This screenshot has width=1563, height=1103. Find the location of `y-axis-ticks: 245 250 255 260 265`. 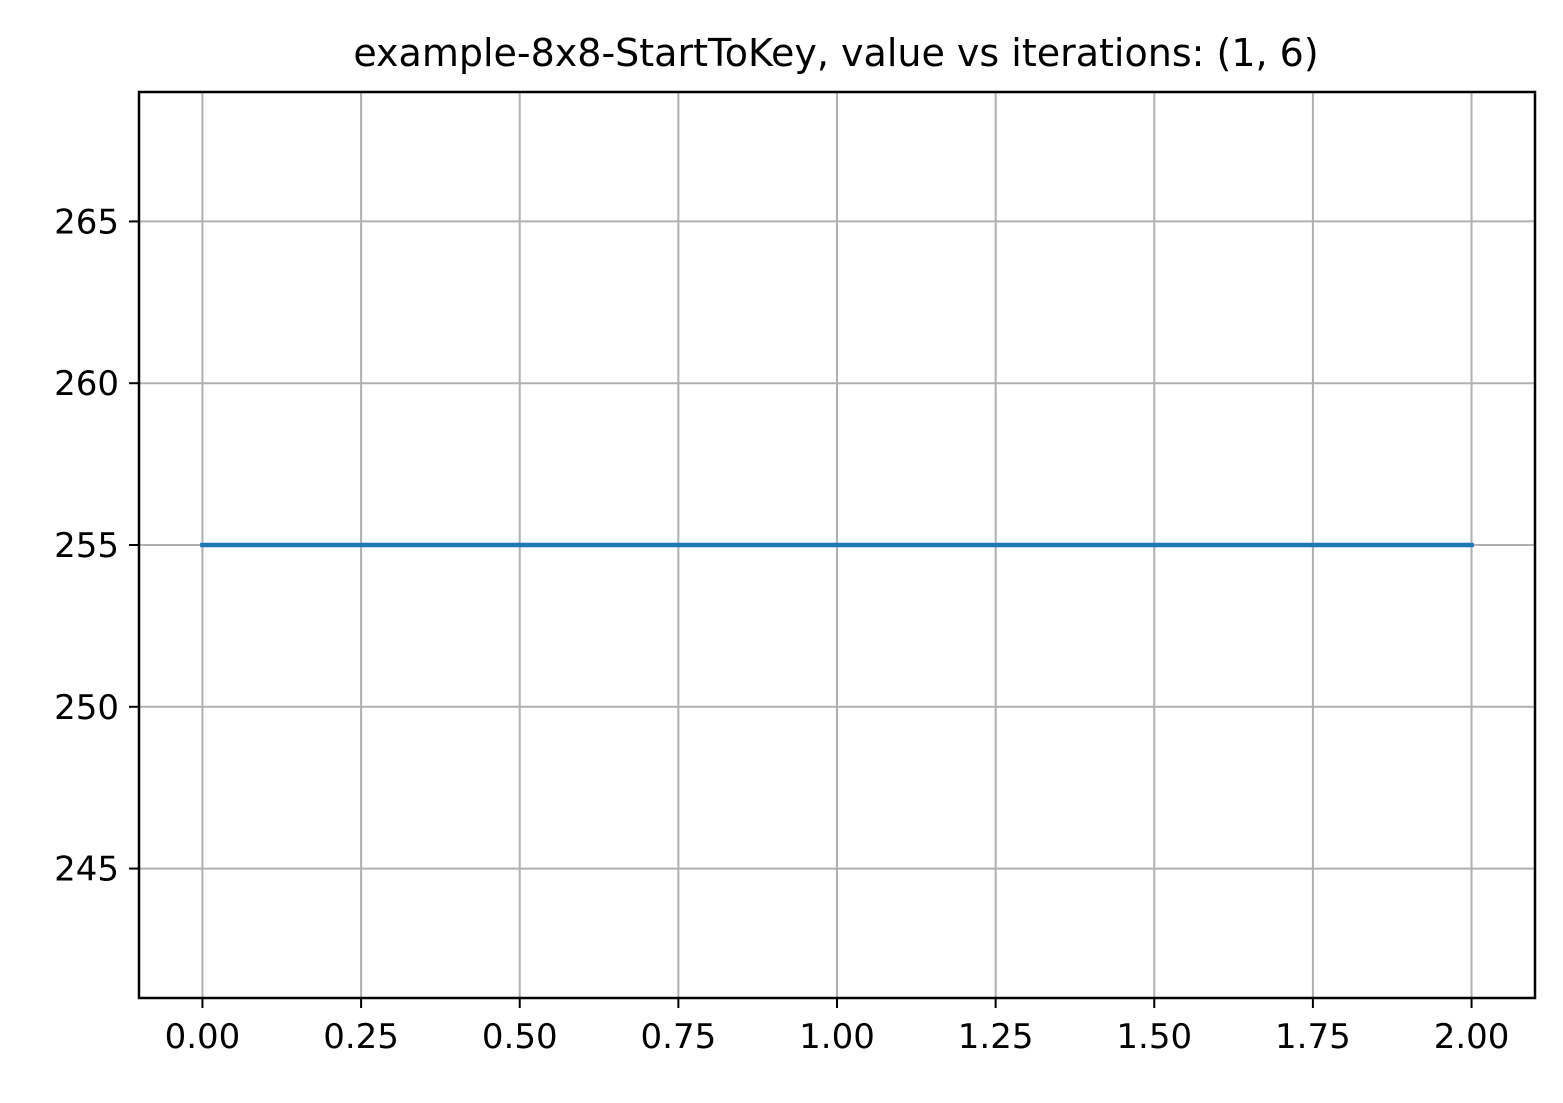

y-axis-ticks: 245 250 255 260 265 is located at coordinates (96, 546).